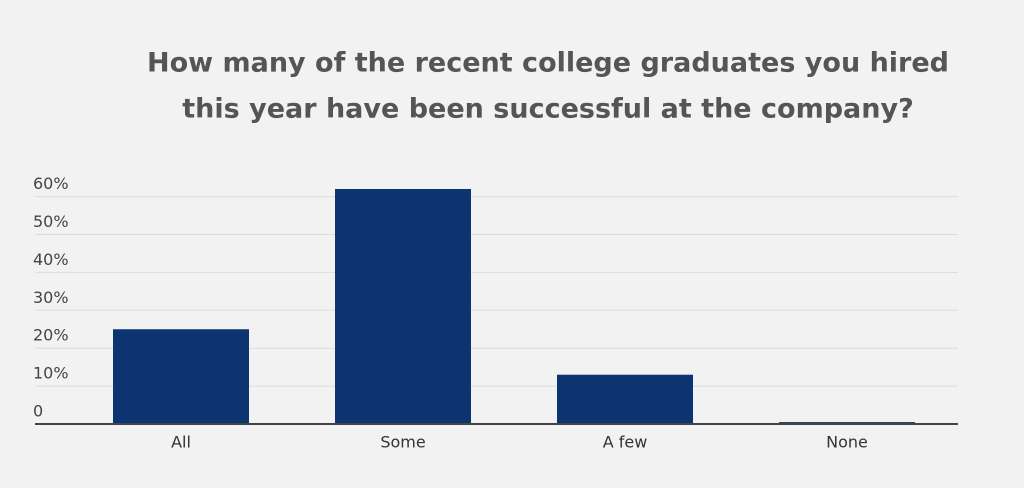 Image resolution: width=1024 pixels, height=488 pixels. What do you see at coordinates (38, 411) in the screenshot?
I see `y-tick-label: 0` at bounding box center [38, 411].